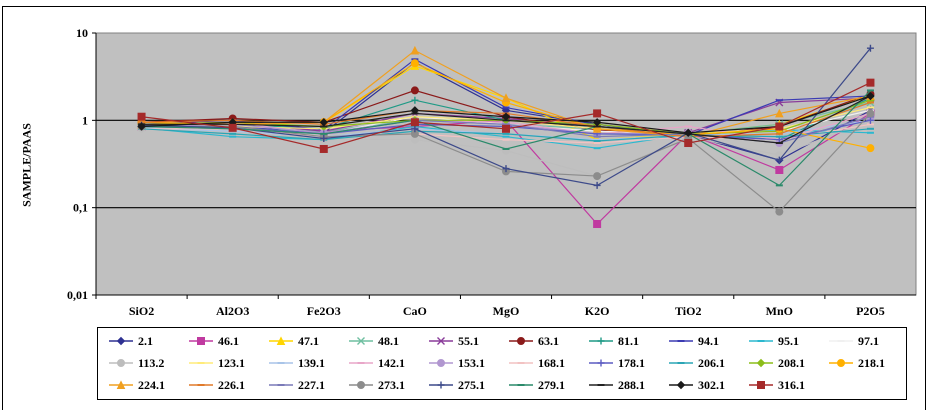  I want to click on legend-item-142.1: 142.1, so click(376, 363).